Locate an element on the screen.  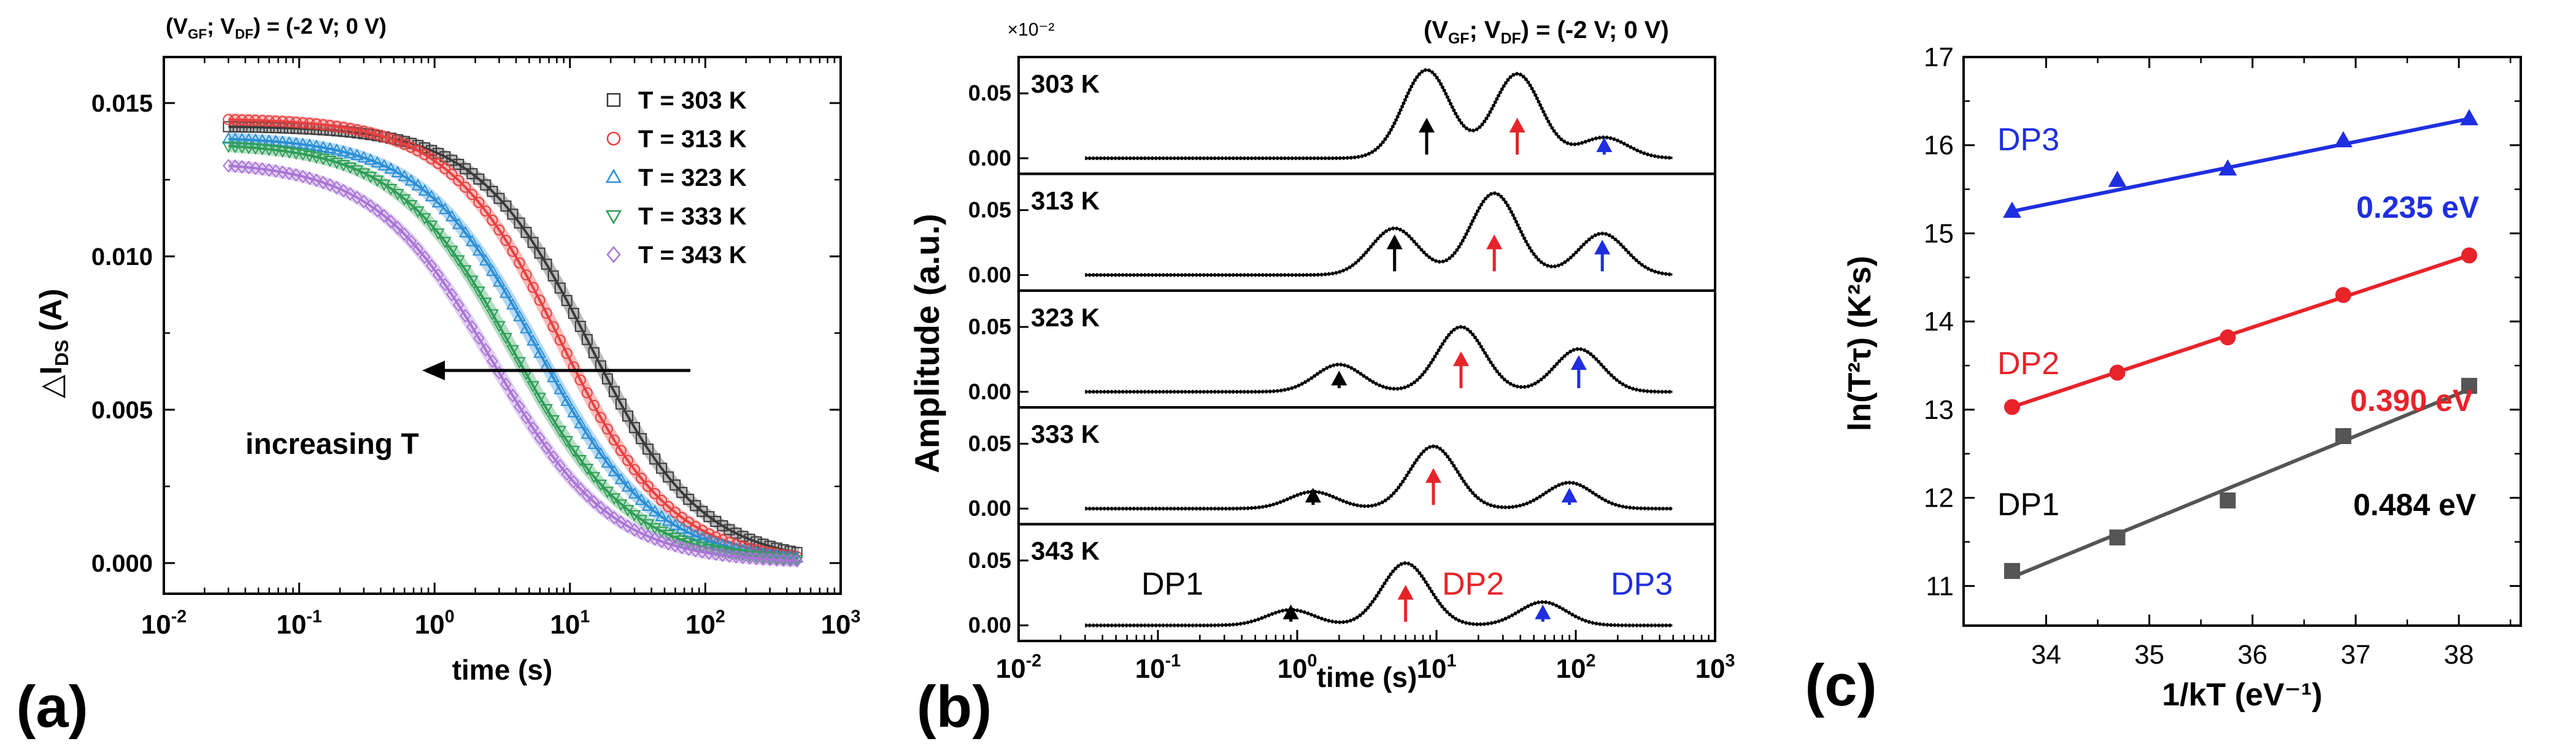
y-tick-label: 14 is located at coordinates (1939, 322).